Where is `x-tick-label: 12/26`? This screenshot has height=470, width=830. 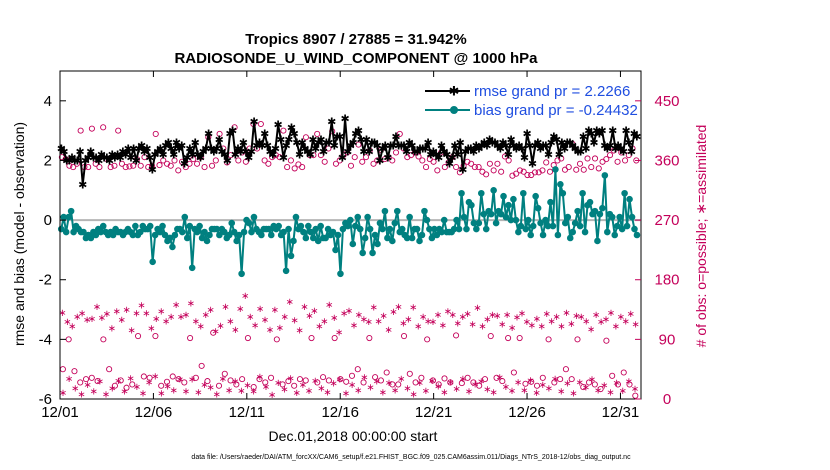
x-tick-label: 12/26 is located at coordinates (527, 412).